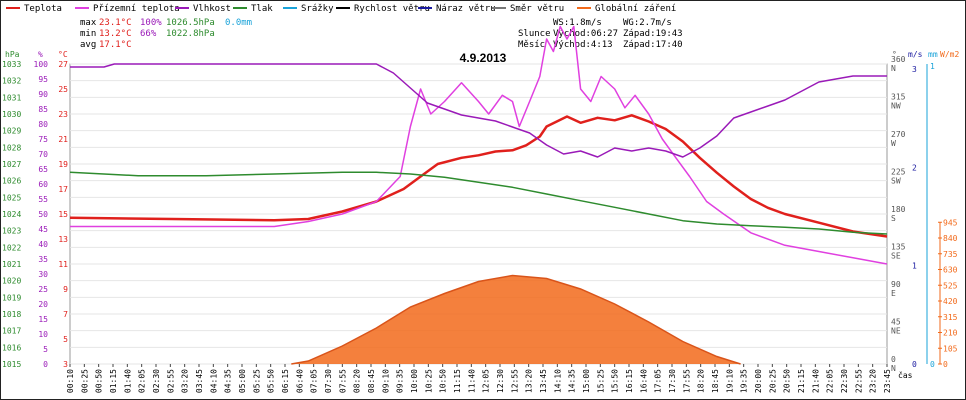 This screenshot has width=966, height=400. What do you see at coordinates (11, 164) in the screenshot?
I see `tick-hpa: 1027` at bounding box center [11, 164].